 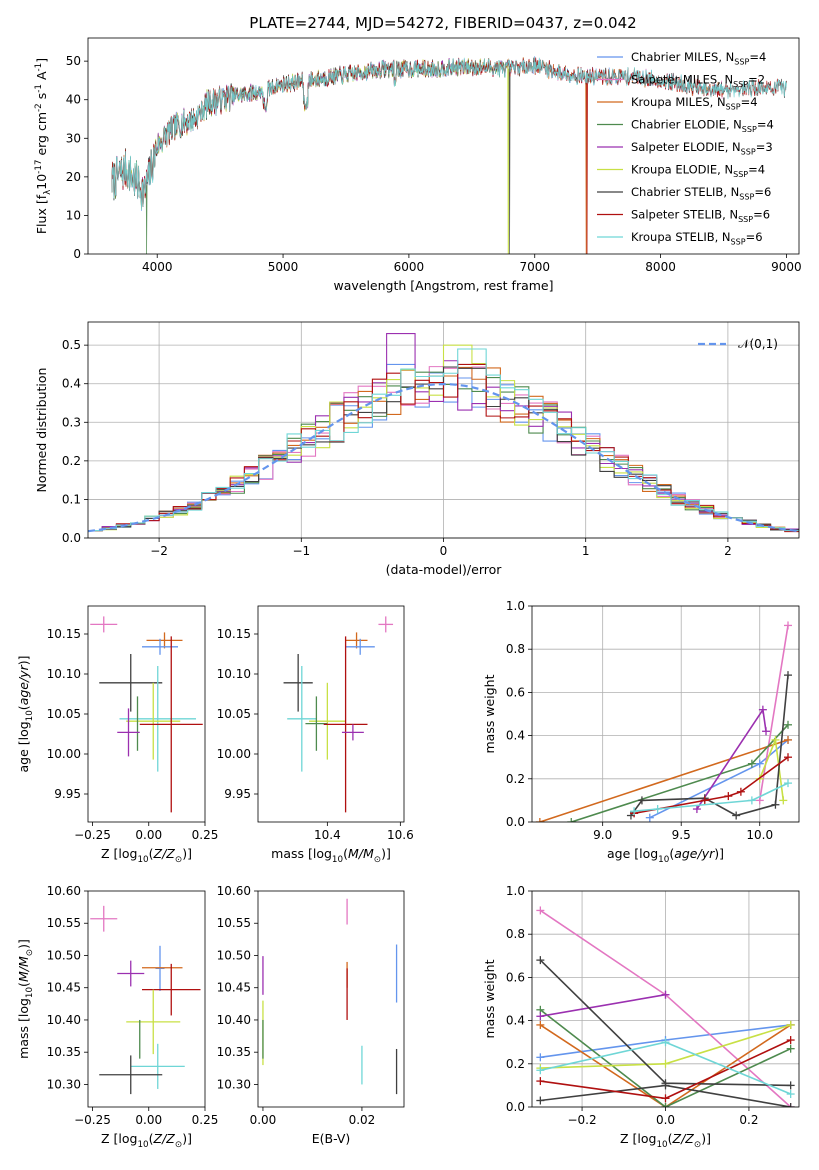 I want to click on y-axis-label: Flux [fλ​10-17​ erg cm-2​ s-1​ A-1​], so click(x=43, y=146).